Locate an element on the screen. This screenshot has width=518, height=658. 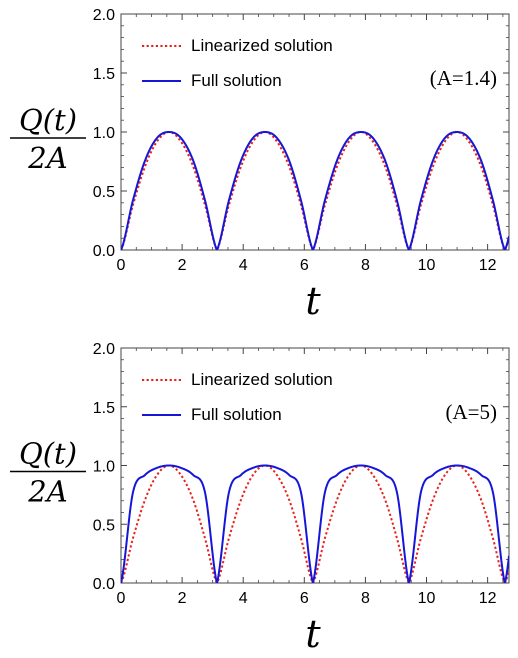
series-linearized-line is located at coordinates (315, 190).